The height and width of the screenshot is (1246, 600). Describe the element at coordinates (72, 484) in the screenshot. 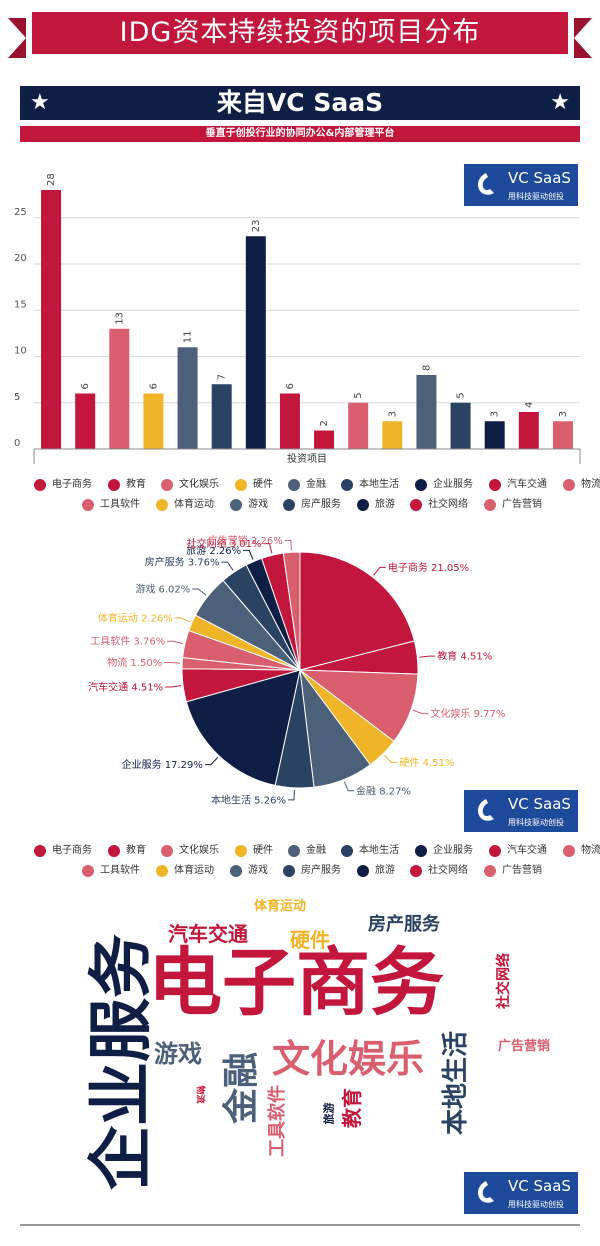

I see `legend-label: 电子商务` at that location.